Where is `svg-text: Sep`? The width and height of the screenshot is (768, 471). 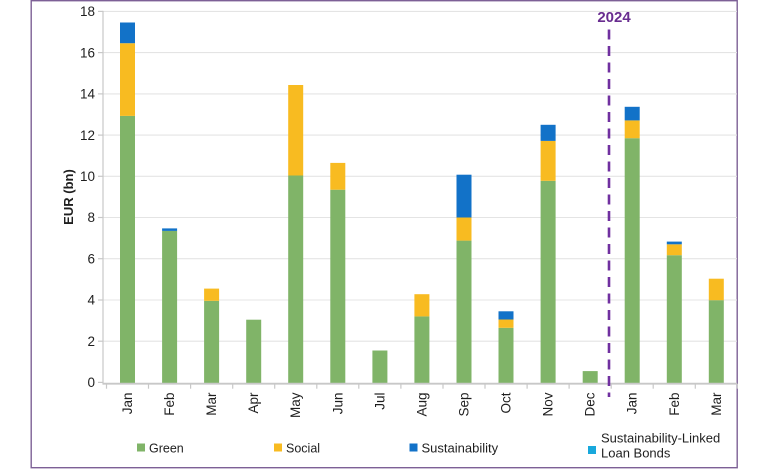 svg-text: Sep is located at coordinates (464, 405).